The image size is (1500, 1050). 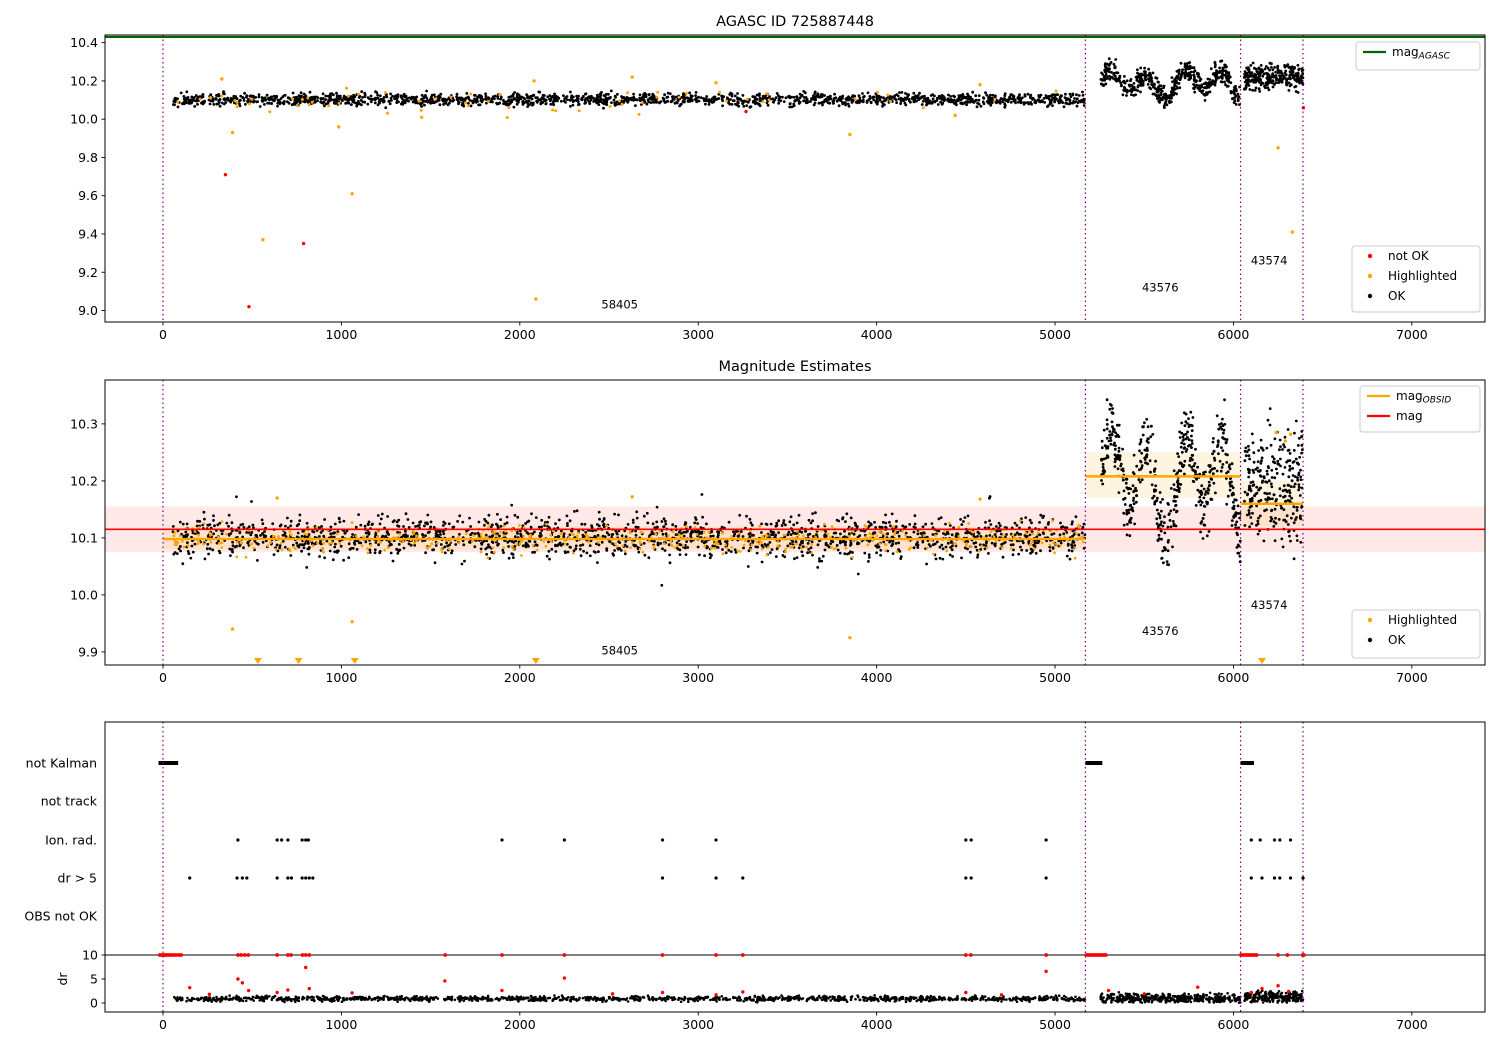 I want to click on flag-row-label: dr > 5, so click(x=77, y=878).